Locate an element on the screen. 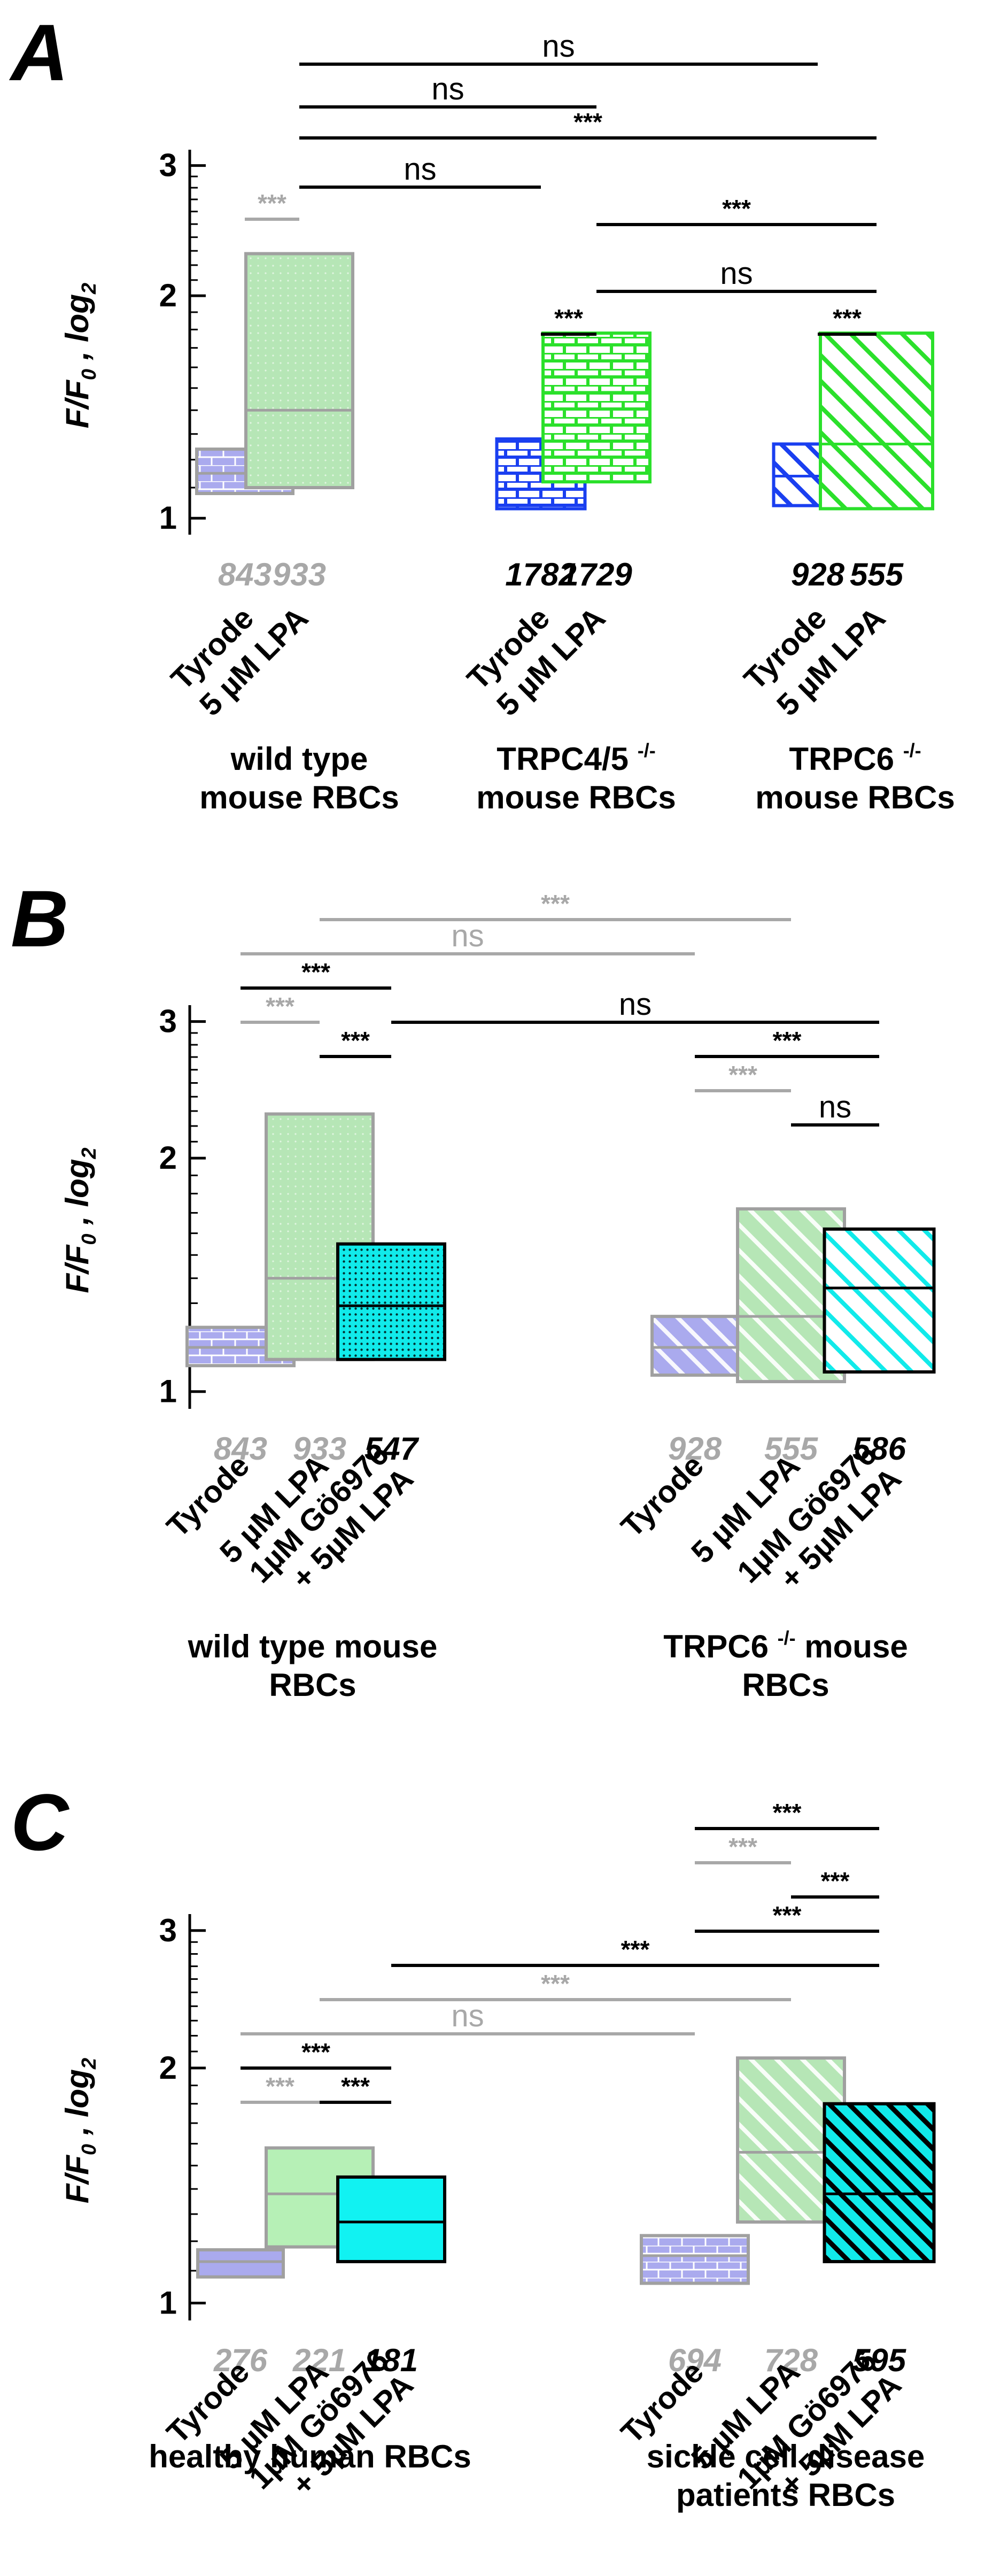 This screenshot has height=2576, width=1008. group-label: TRPC4/5 -/- is located at coordinates (576, 758).